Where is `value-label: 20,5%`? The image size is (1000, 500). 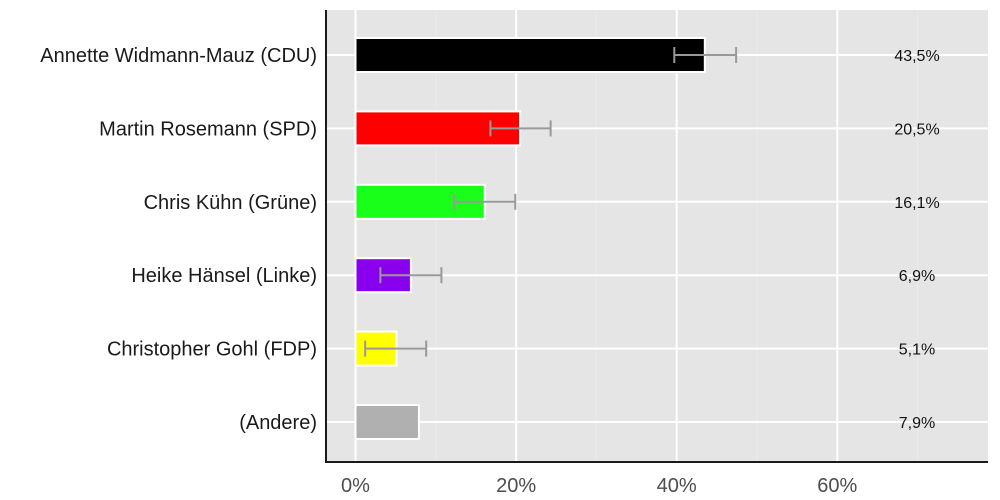 value-label: 20,5% is located at coordinates (916, 129).